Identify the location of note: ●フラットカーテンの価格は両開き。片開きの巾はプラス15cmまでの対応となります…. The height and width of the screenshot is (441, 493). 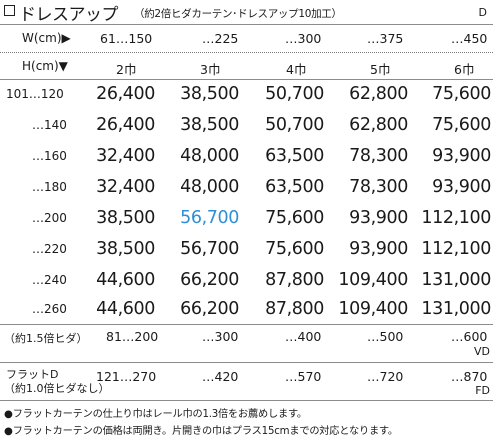
(201, 431).